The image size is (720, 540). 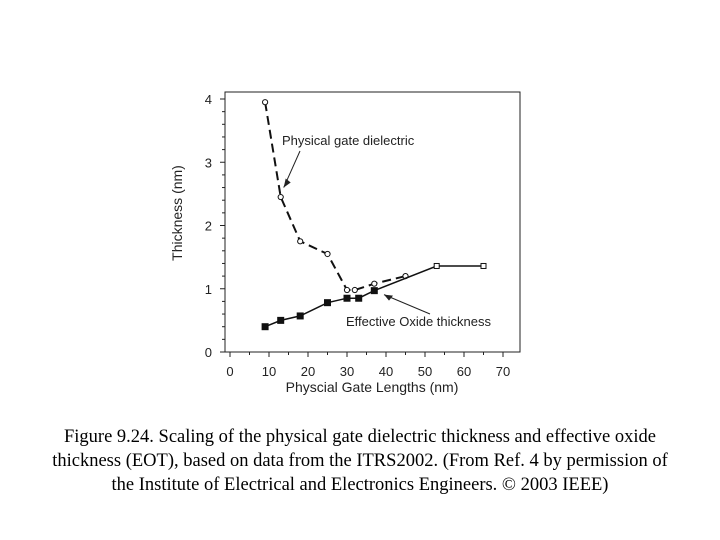 I want to click on y-tick-label: 4, so click(x=208, y=99).